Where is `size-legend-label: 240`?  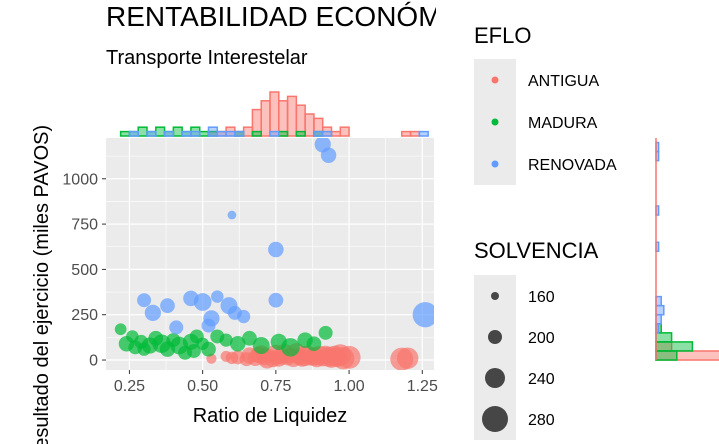 size-legend-label: 240 is located at coordinates (541, 379).